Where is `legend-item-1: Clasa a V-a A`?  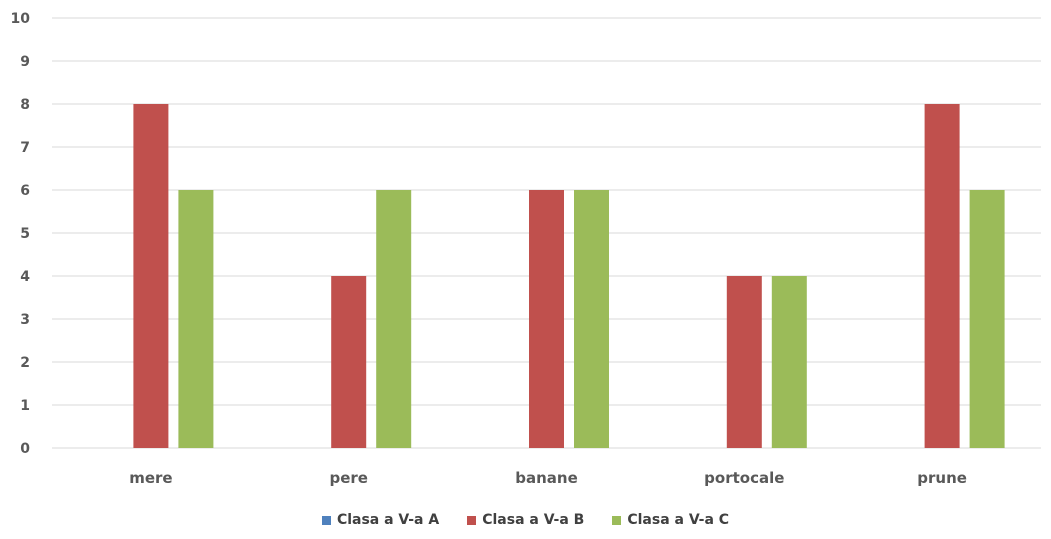
legend-item-1: Clasa a V-a A is located at coordinates (380, 520).